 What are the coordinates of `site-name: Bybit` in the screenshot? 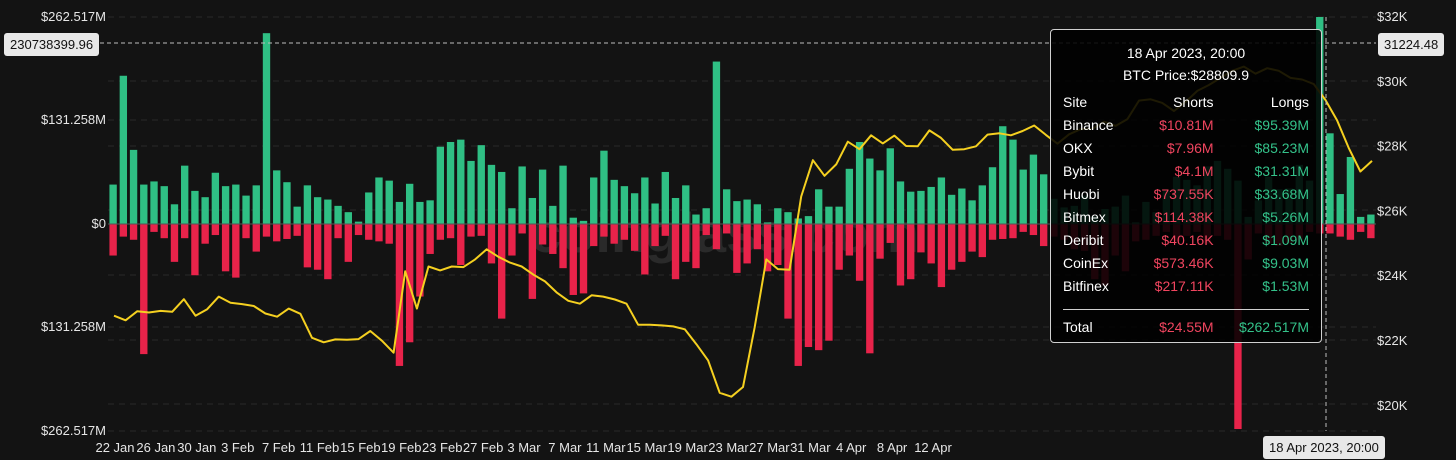 It's located at (1079, 170).